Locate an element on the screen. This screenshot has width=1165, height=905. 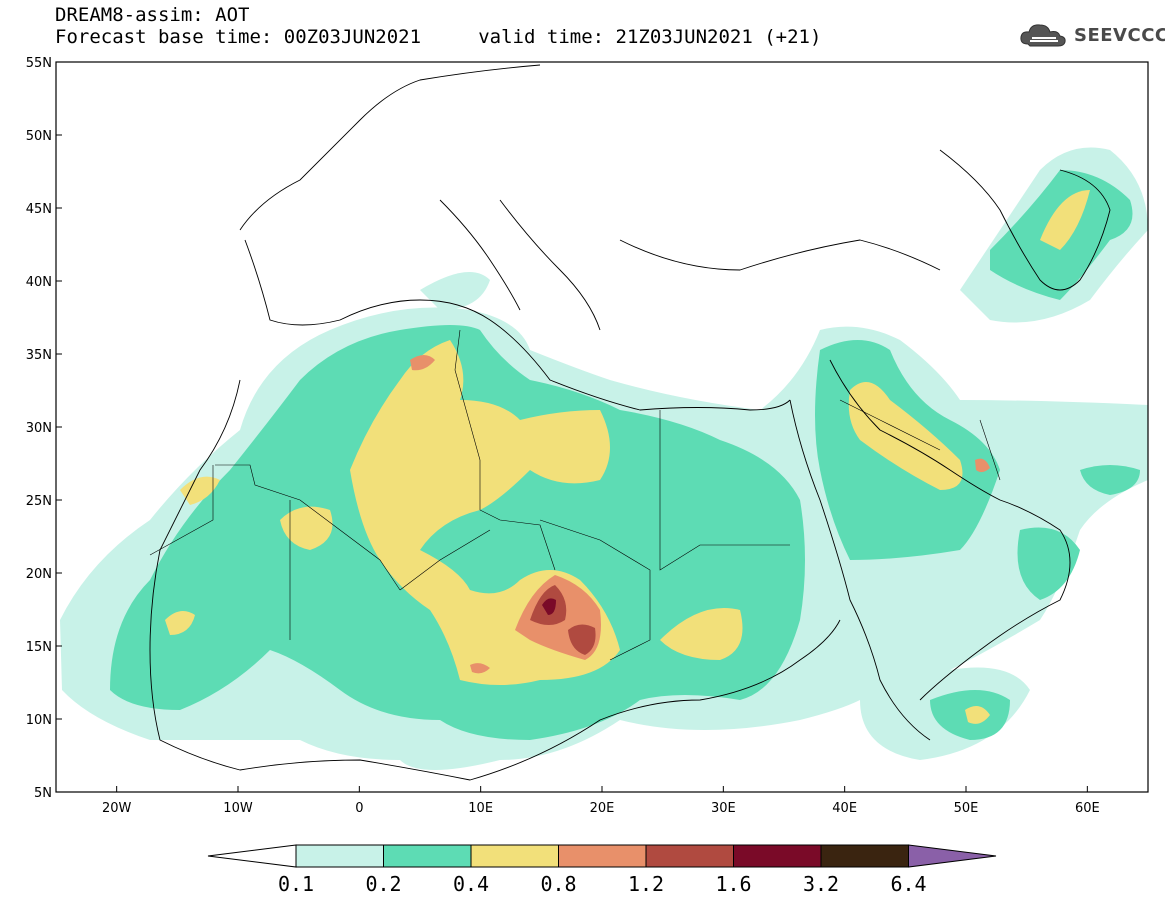
lon-label: 30E is located at coordinates (723, 808).